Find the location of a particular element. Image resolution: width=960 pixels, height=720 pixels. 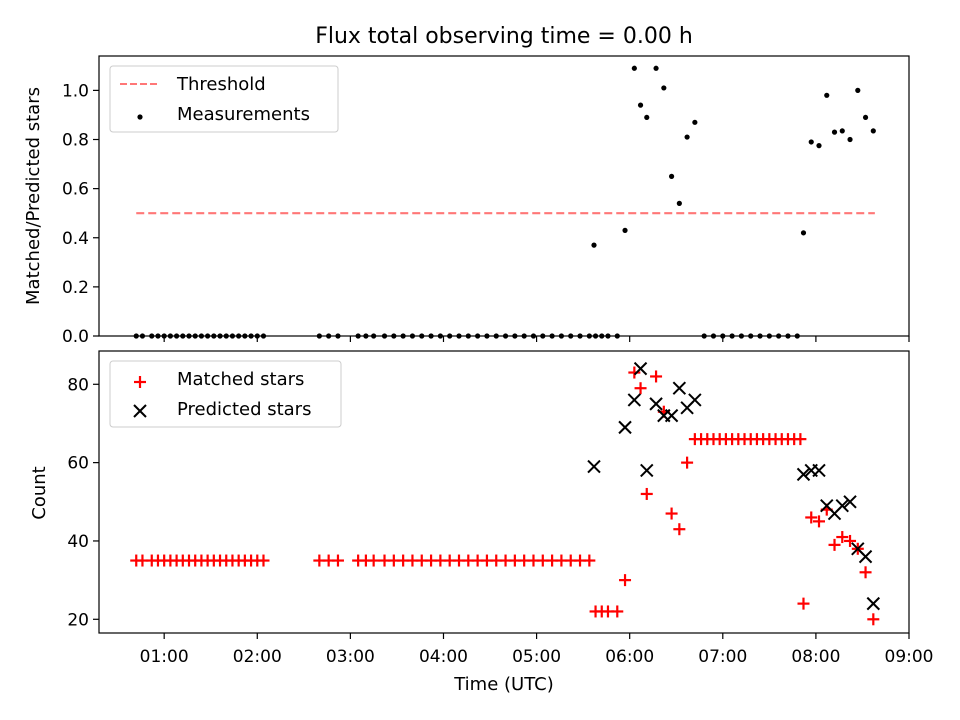

top-y-axis-label: Matched/Predicted stars is located at coordinates (33, 196).